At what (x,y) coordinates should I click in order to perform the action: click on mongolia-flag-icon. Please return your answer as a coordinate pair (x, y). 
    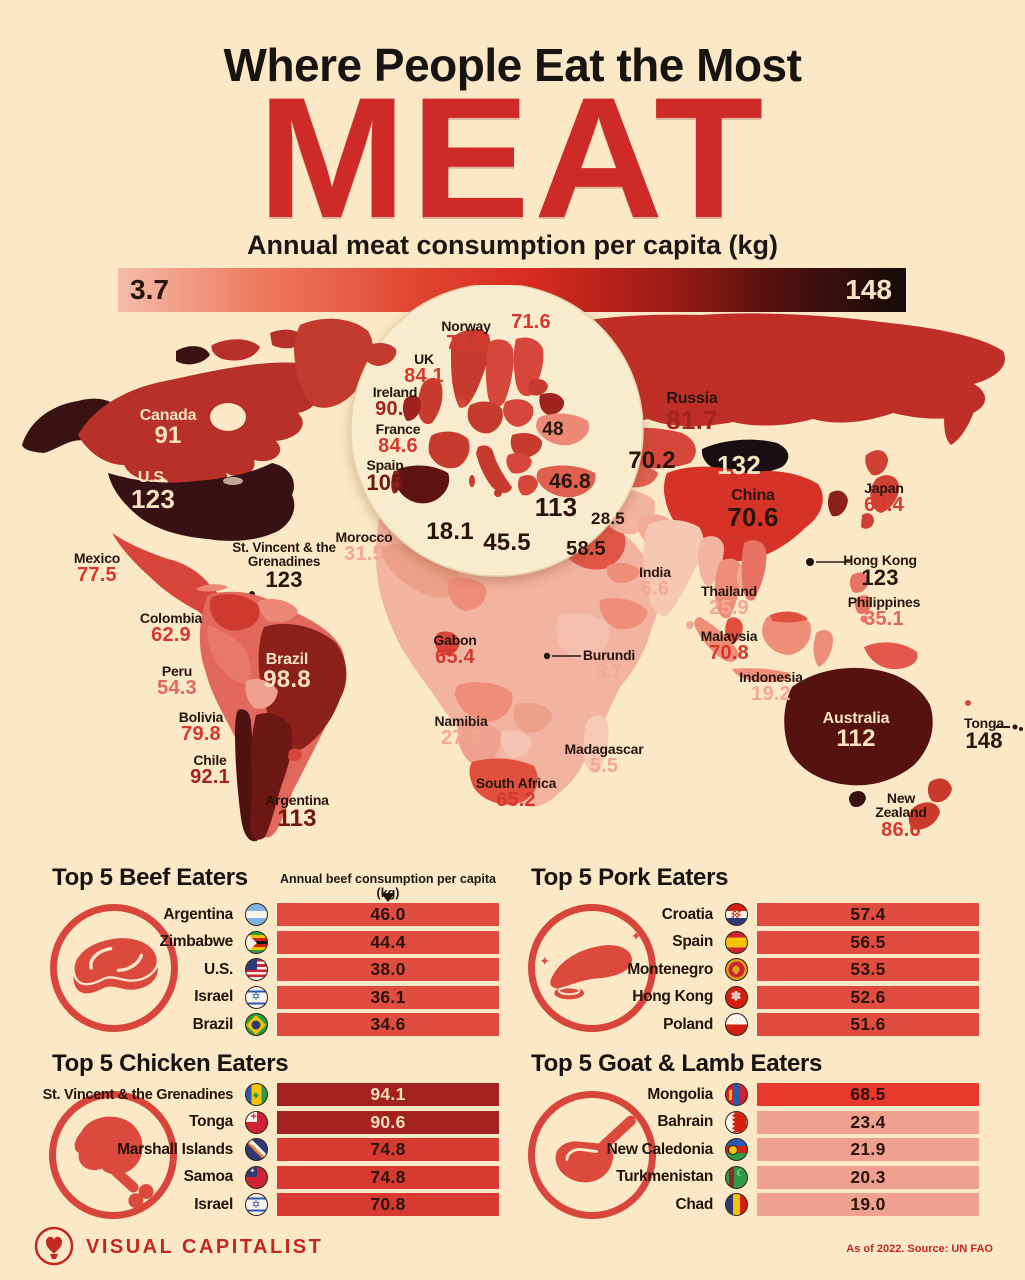
    Looking at the image, I should click on (736, 1094).